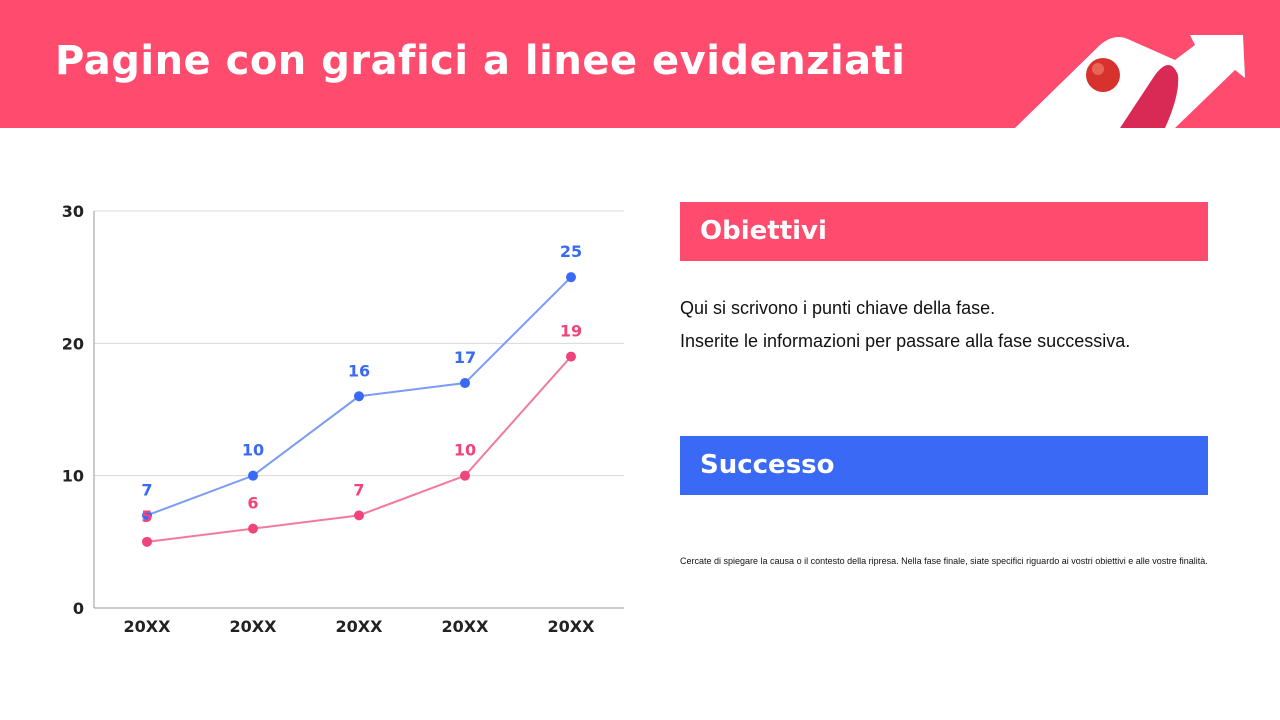 Image resolution: width=1280 pixels, height=720 pixels. Describe the element at coordinates (944, 231) in the screenshot. I see `goals-heading: Obiettivi` at that location.